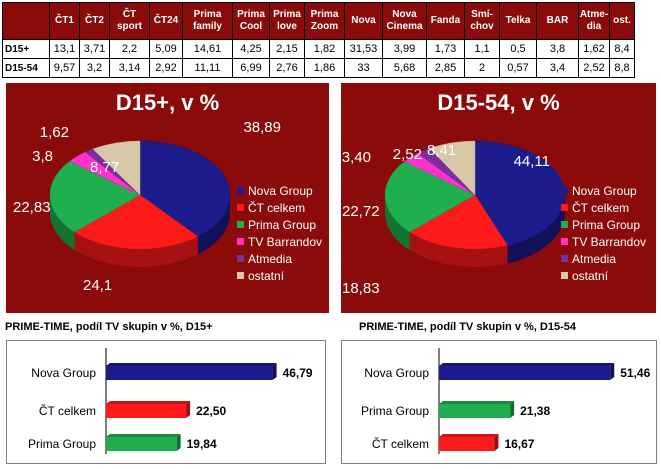  What do you see at coordinates (622, 21) in the screenshot?
I see `column-header: ost.` at bounding box center [622, 21].